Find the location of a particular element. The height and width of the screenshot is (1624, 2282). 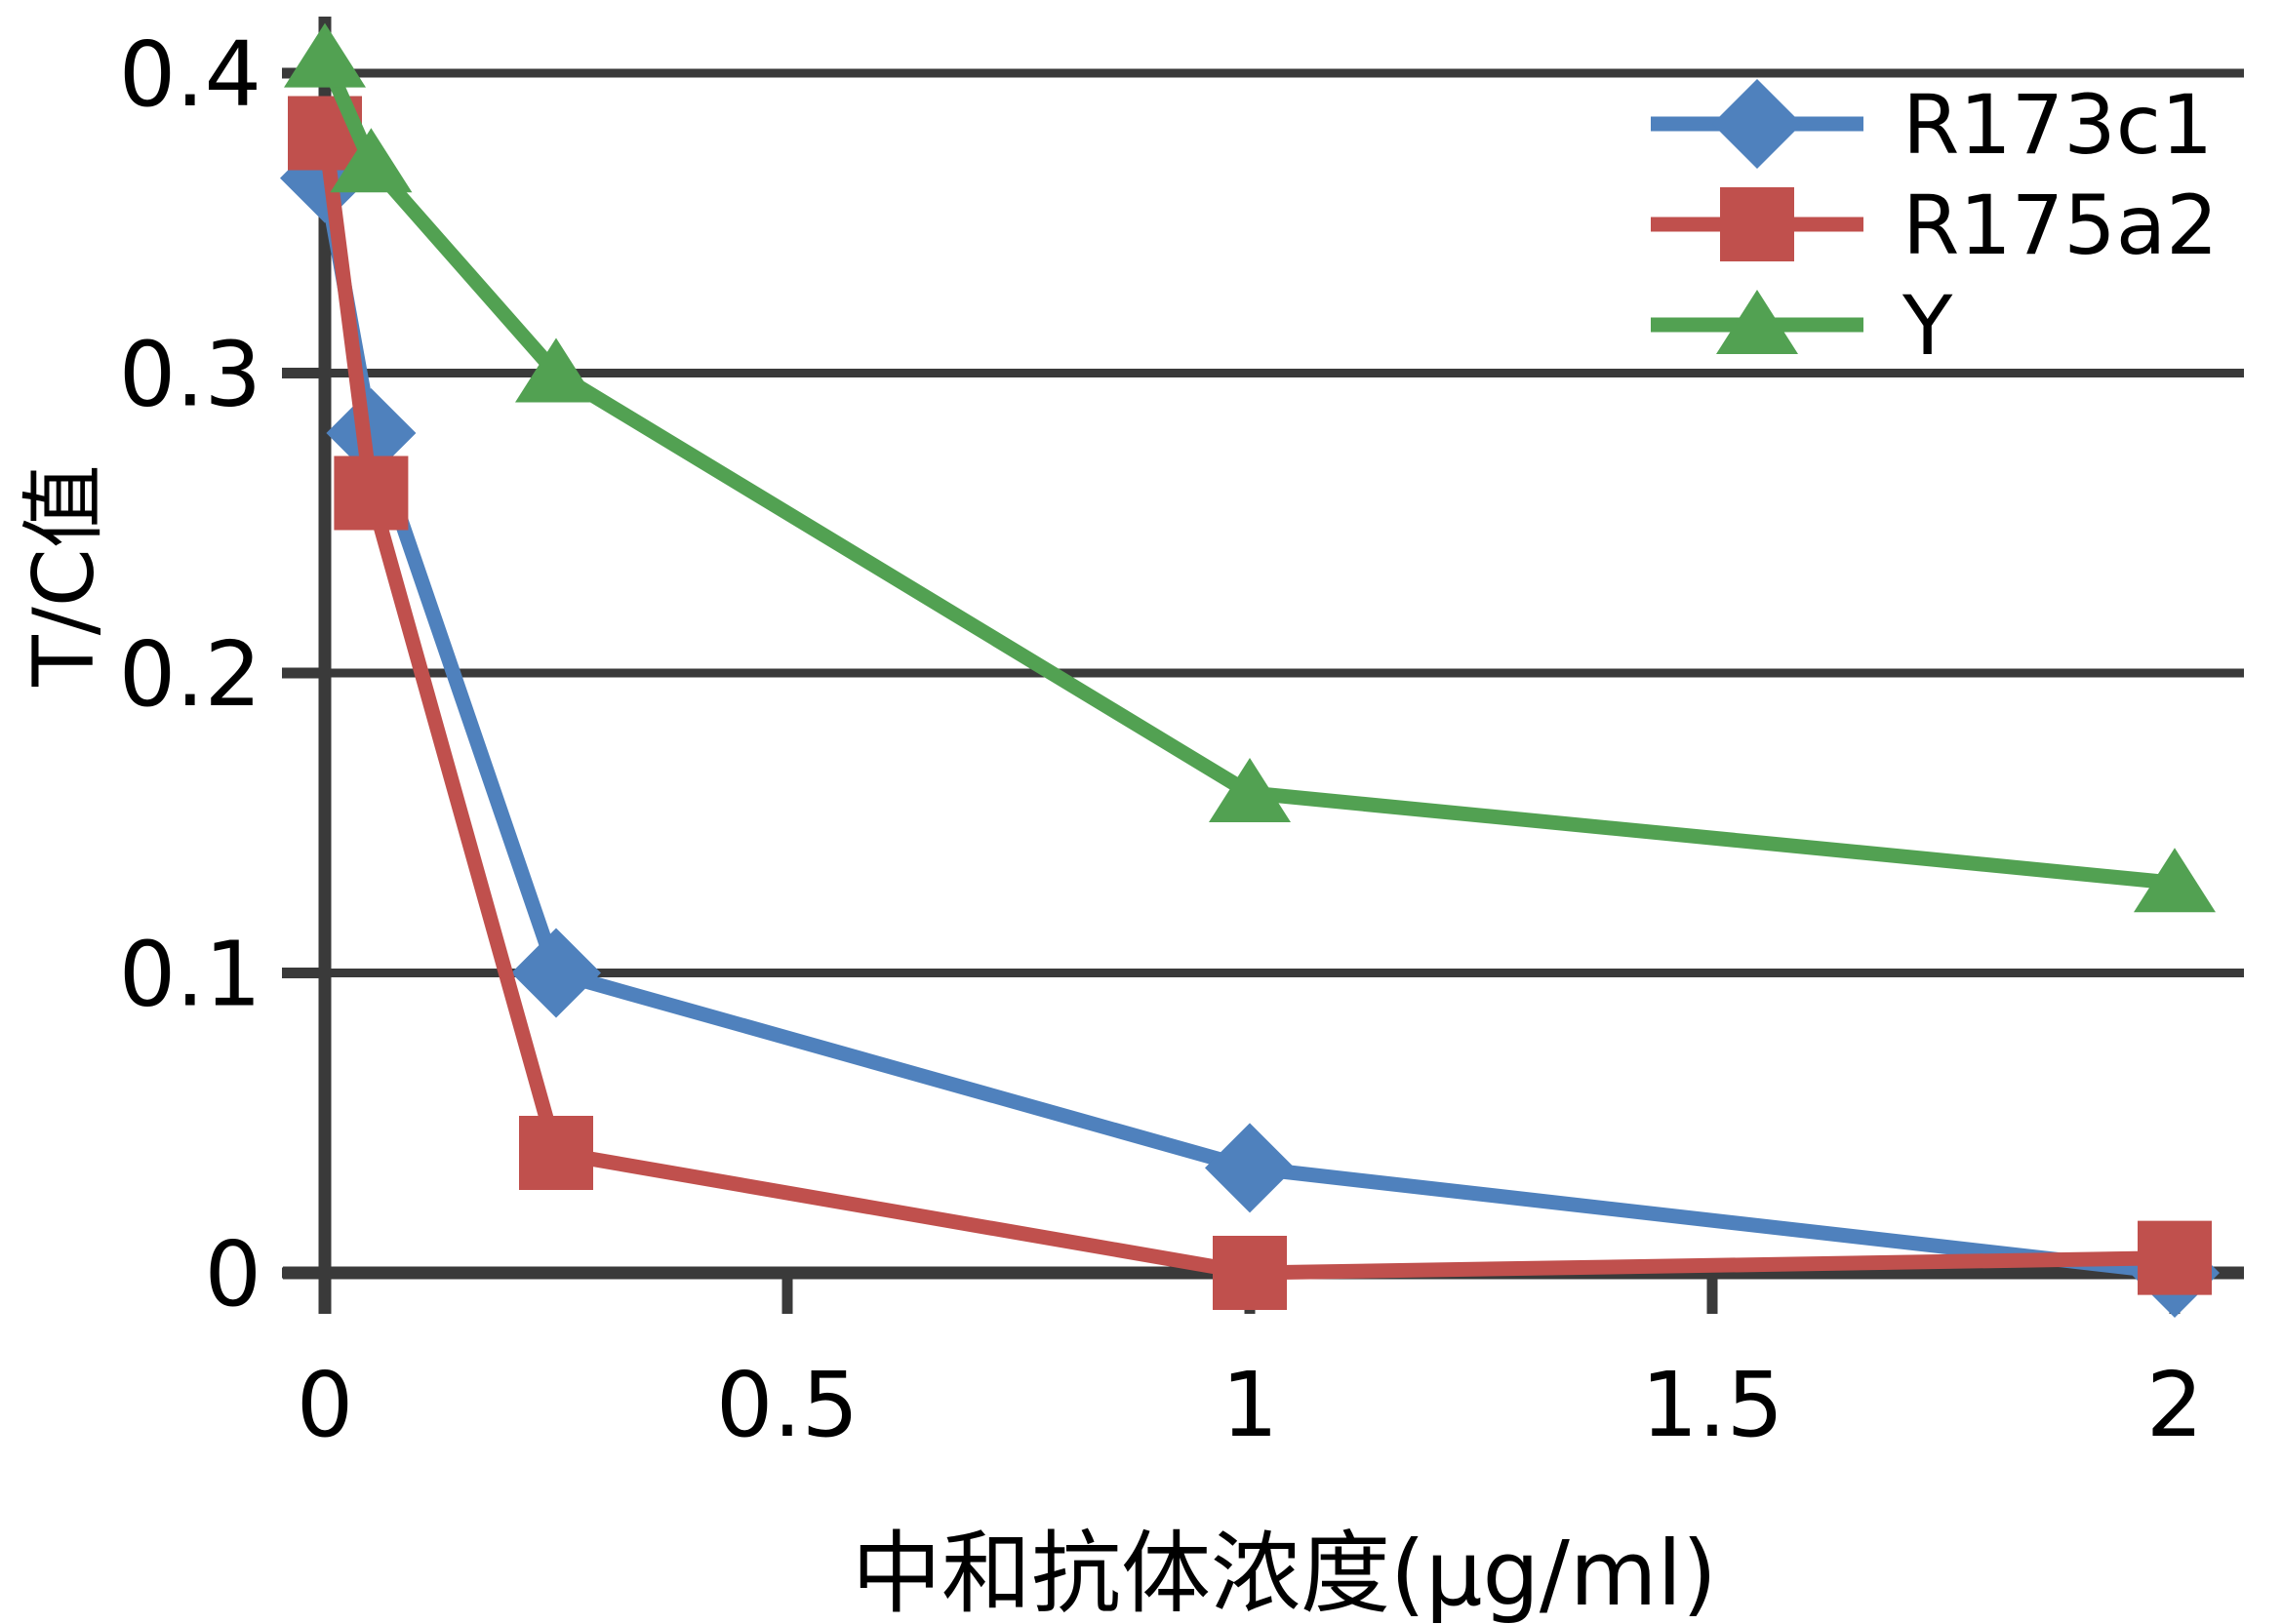

y-tick-label: 0.1 is located at coordinates (190, 975).